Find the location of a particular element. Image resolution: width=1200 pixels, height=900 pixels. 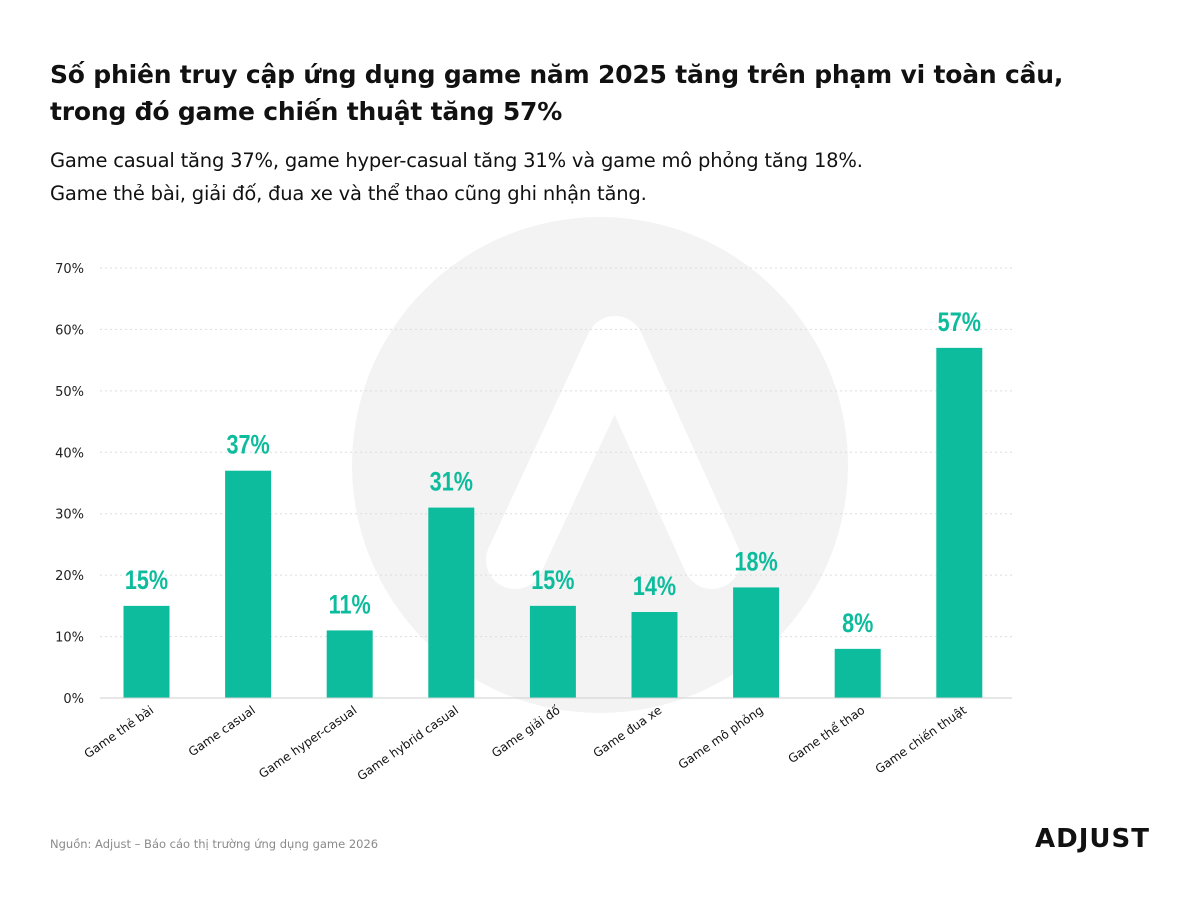

x-tick-label: Game mô phỏng is located at coordinates (721, 737).